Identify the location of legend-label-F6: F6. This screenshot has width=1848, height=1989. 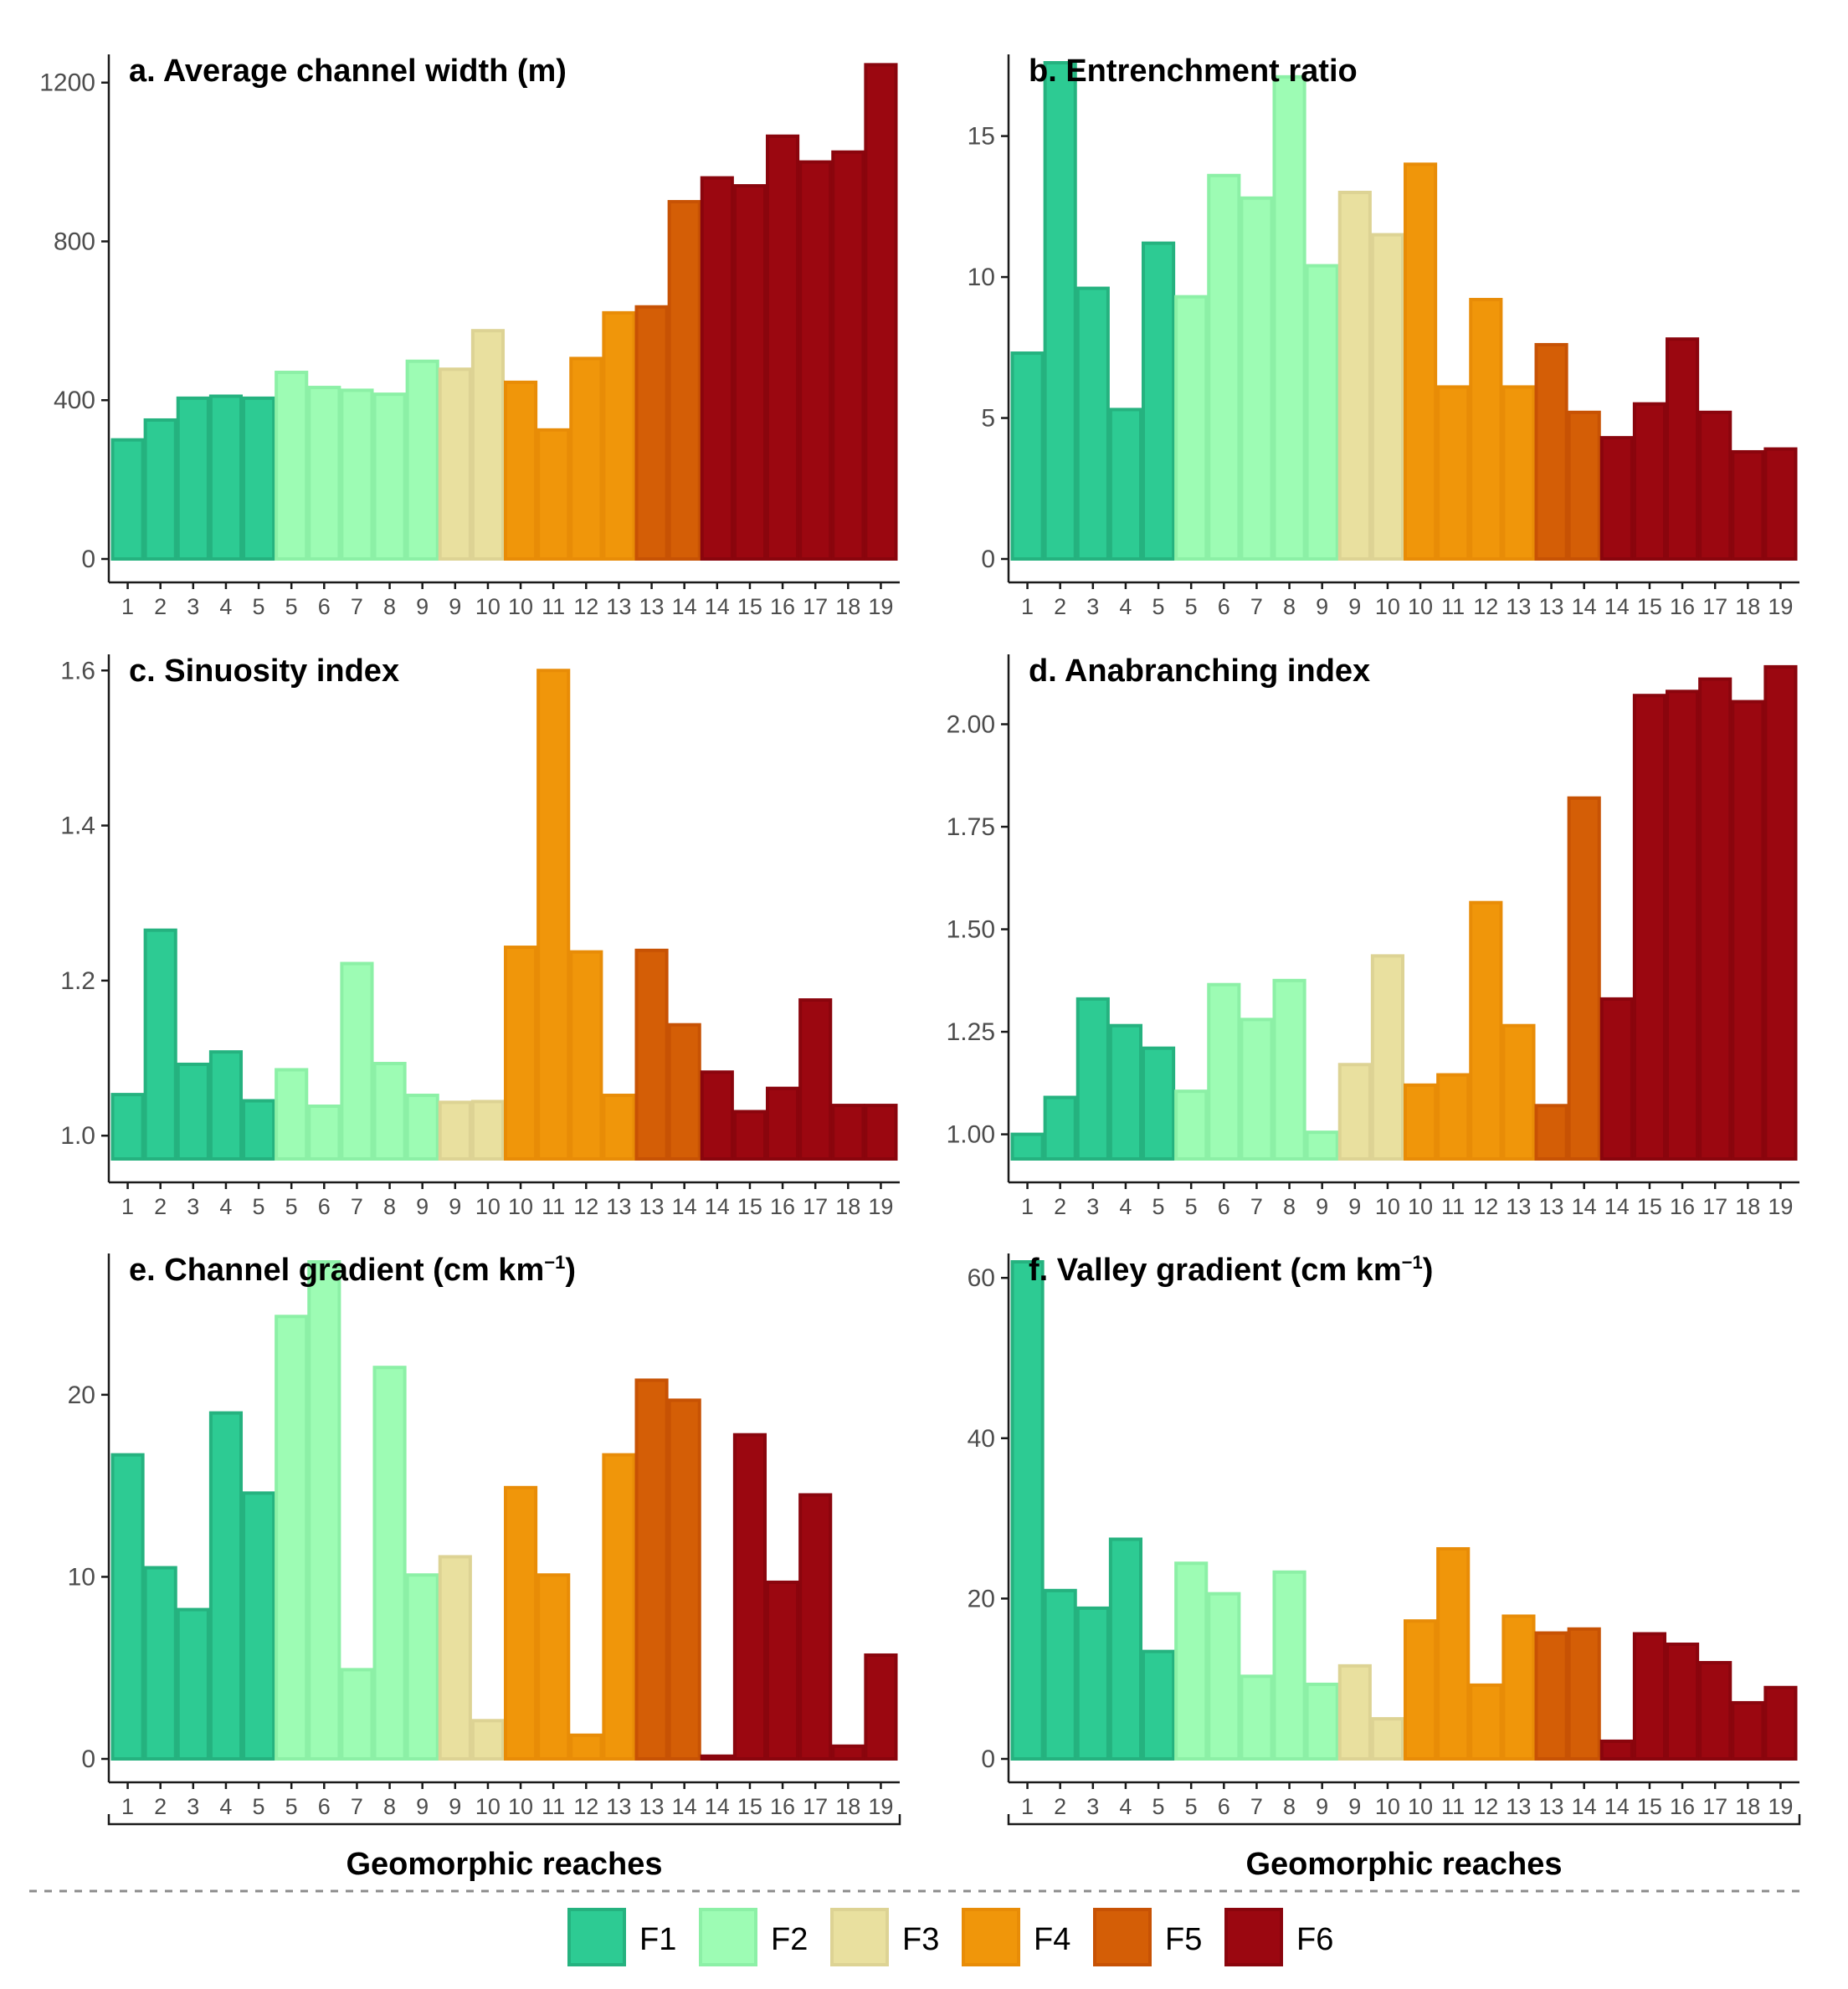
(1314, 1939).